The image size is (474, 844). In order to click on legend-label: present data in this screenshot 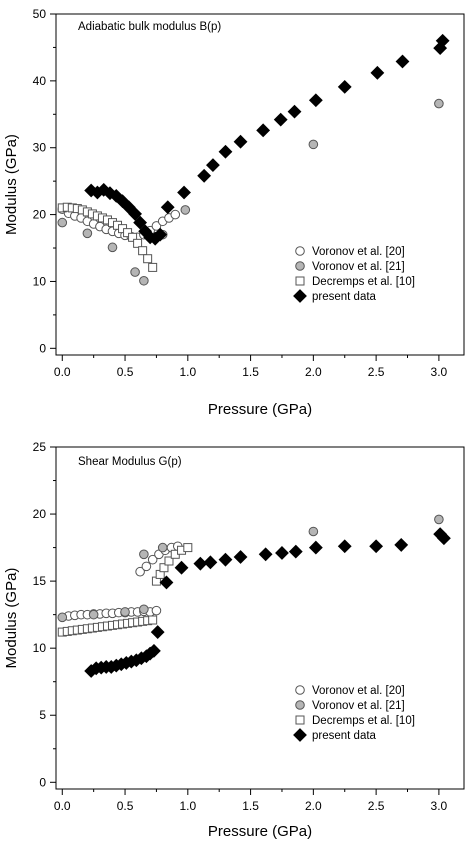, I will do `click(344, 736)`.